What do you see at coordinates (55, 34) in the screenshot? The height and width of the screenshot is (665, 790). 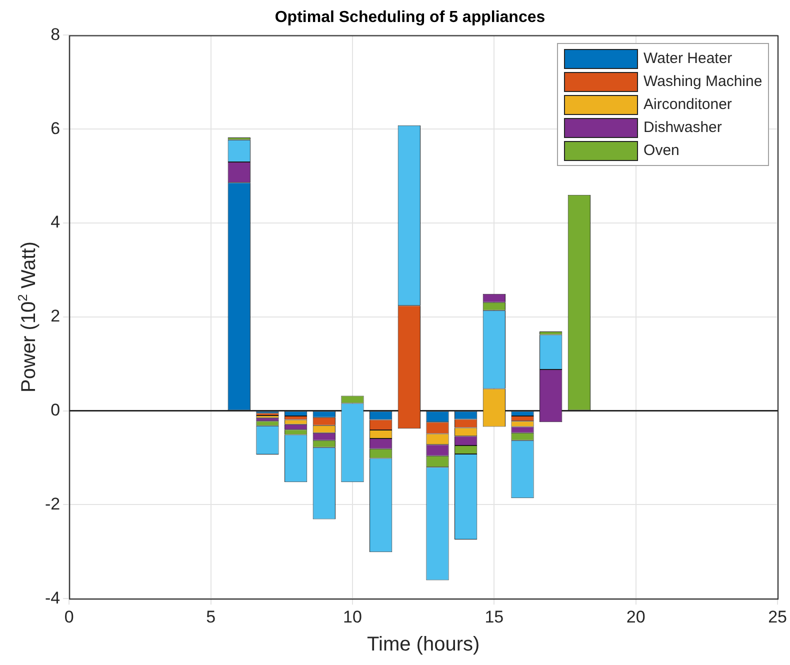 I see `y-tick-label: 8` at bounding box center [55, 34].